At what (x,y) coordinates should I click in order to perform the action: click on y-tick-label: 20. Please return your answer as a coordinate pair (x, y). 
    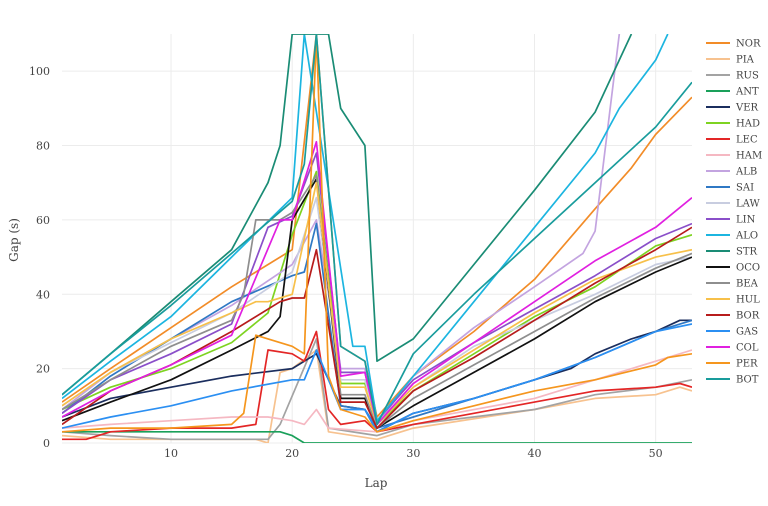
    Looking at the image, I should click on (43, 369).